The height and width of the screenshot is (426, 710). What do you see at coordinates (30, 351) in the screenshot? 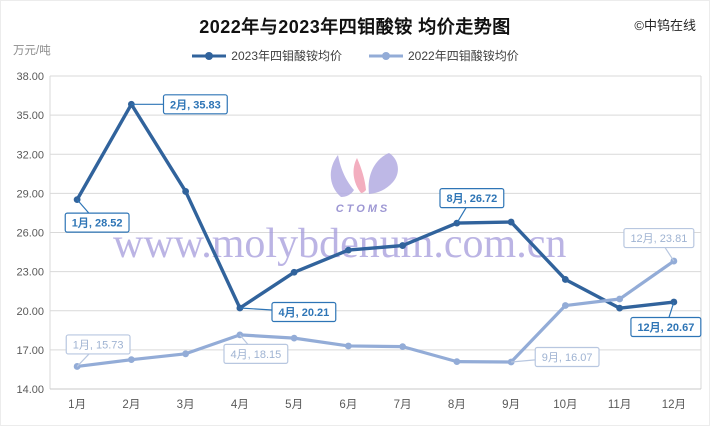
I see `y-tick-label: 17.00` at bounding box center [30, 351].